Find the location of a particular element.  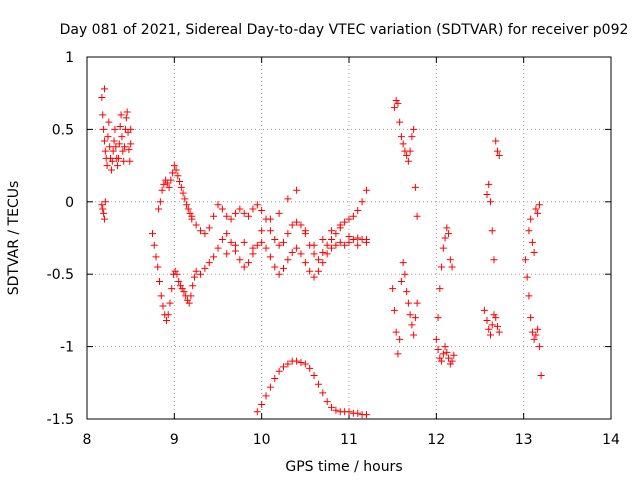

series-arc-12-up is located at coordinates (445, 273).